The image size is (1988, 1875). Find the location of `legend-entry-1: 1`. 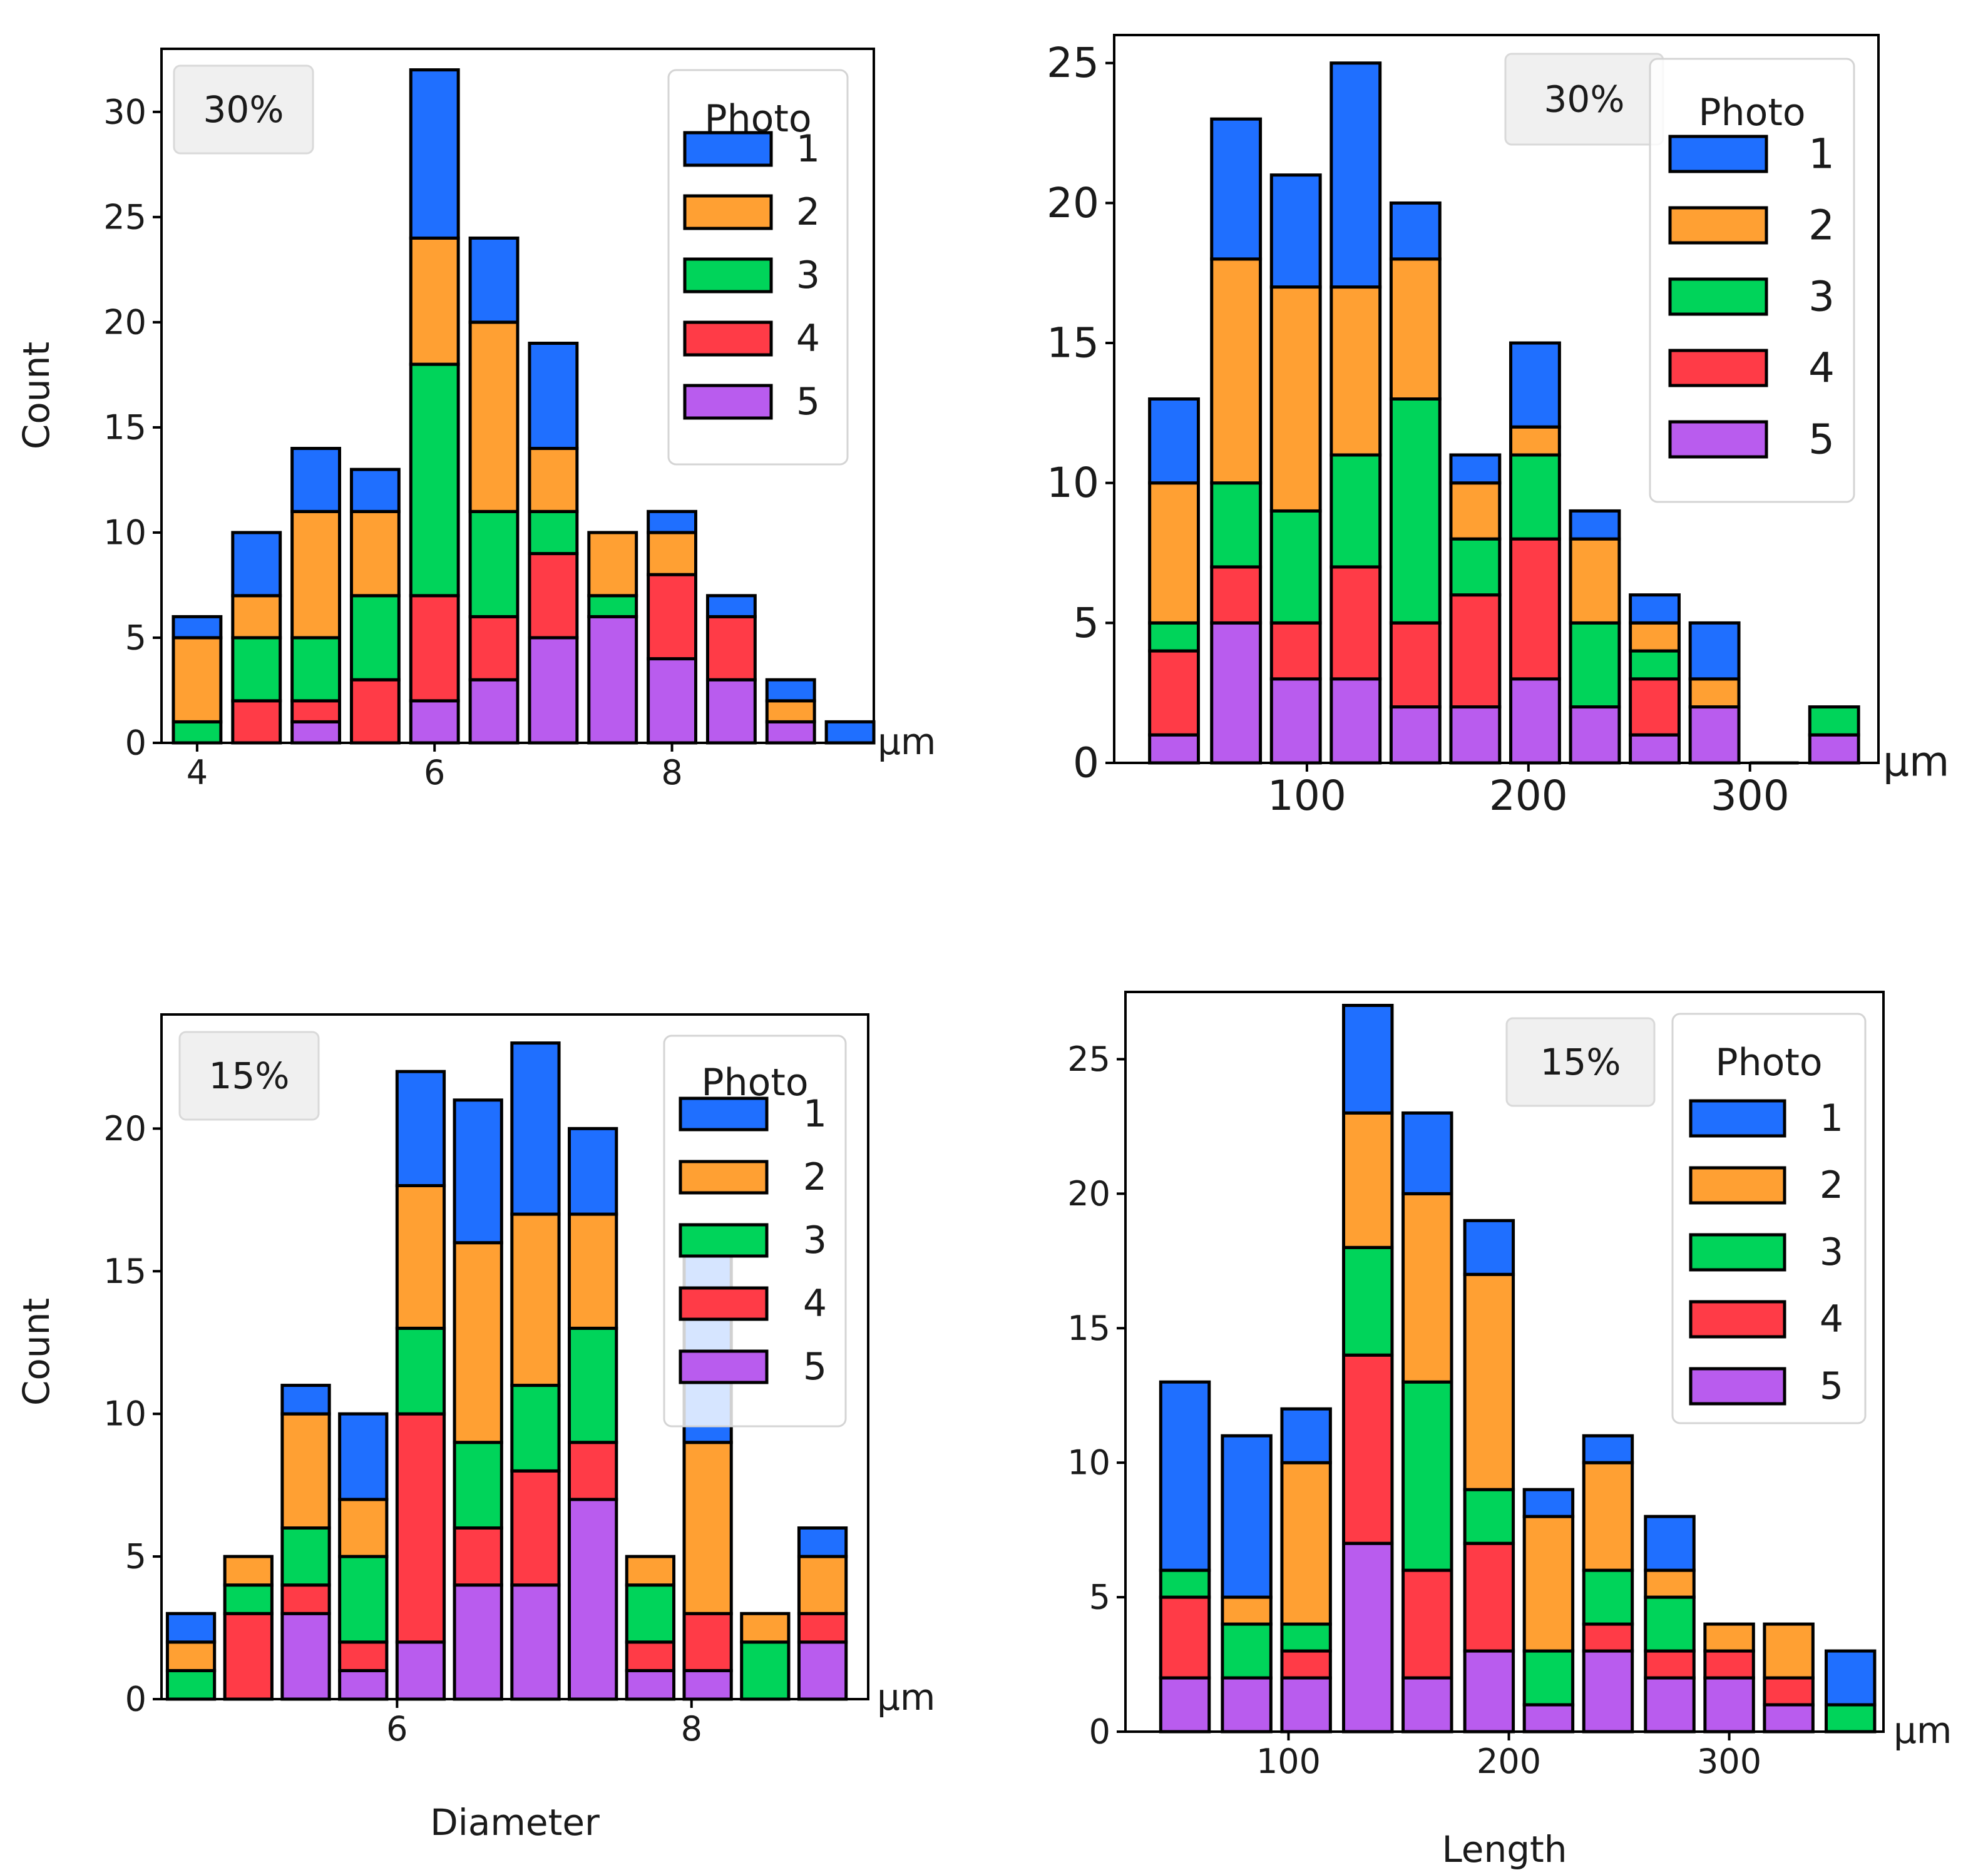

legend-entry-1: 1 is located at coordinates (1831, 1118).